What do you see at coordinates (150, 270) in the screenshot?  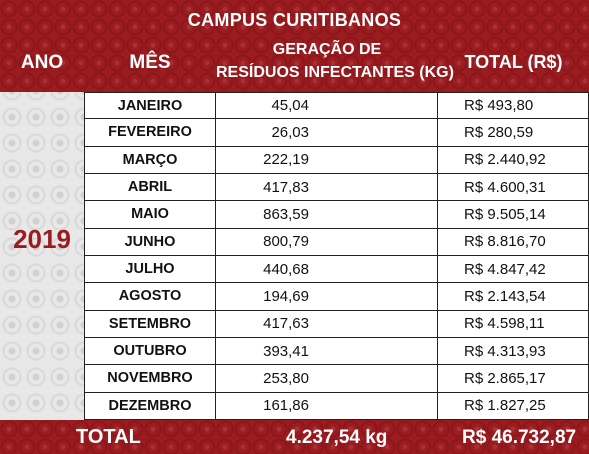 I see `month-cell: JULHO` at bounding box center [150, 270].